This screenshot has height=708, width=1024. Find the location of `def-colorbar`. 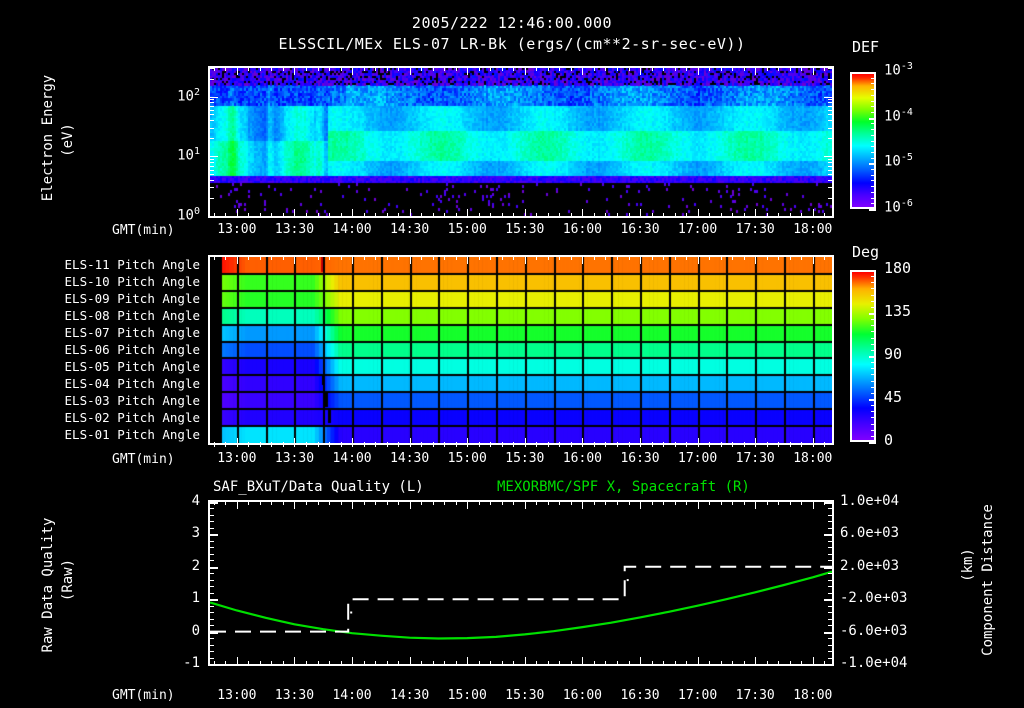

def-colorbar is located at coordinates (863, 140).